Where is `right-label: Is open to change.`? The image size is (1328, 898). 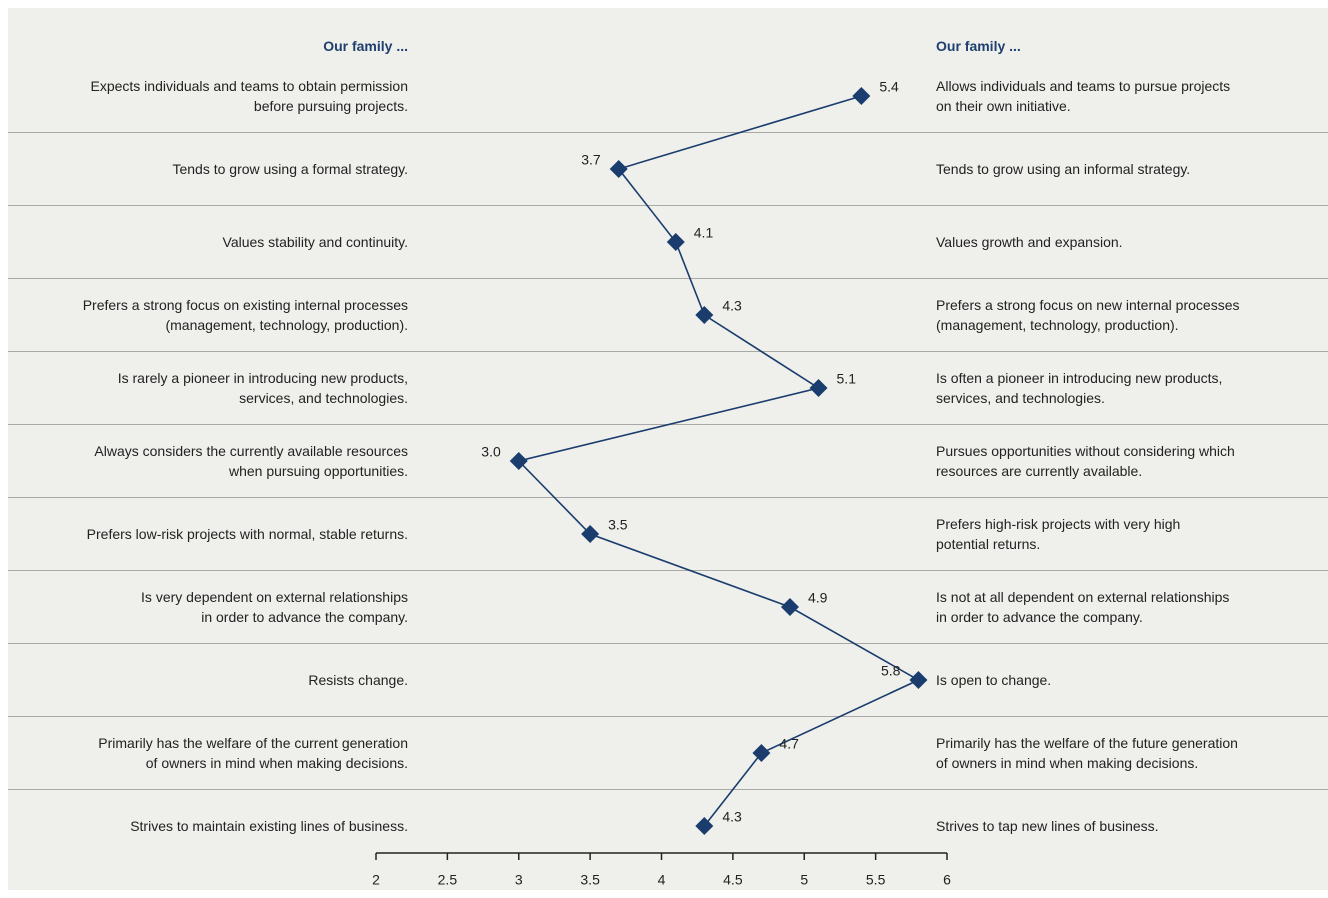 right-label: Is open to change. is located at coordinates (994, 680).